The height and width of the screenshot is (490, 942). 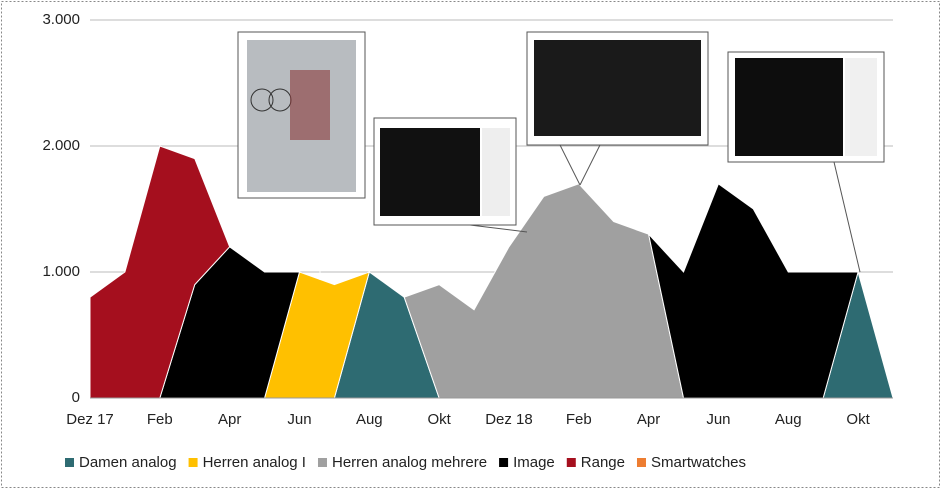 I want to click on x-tick-label: Dez 18, so click(x=509, y=419).